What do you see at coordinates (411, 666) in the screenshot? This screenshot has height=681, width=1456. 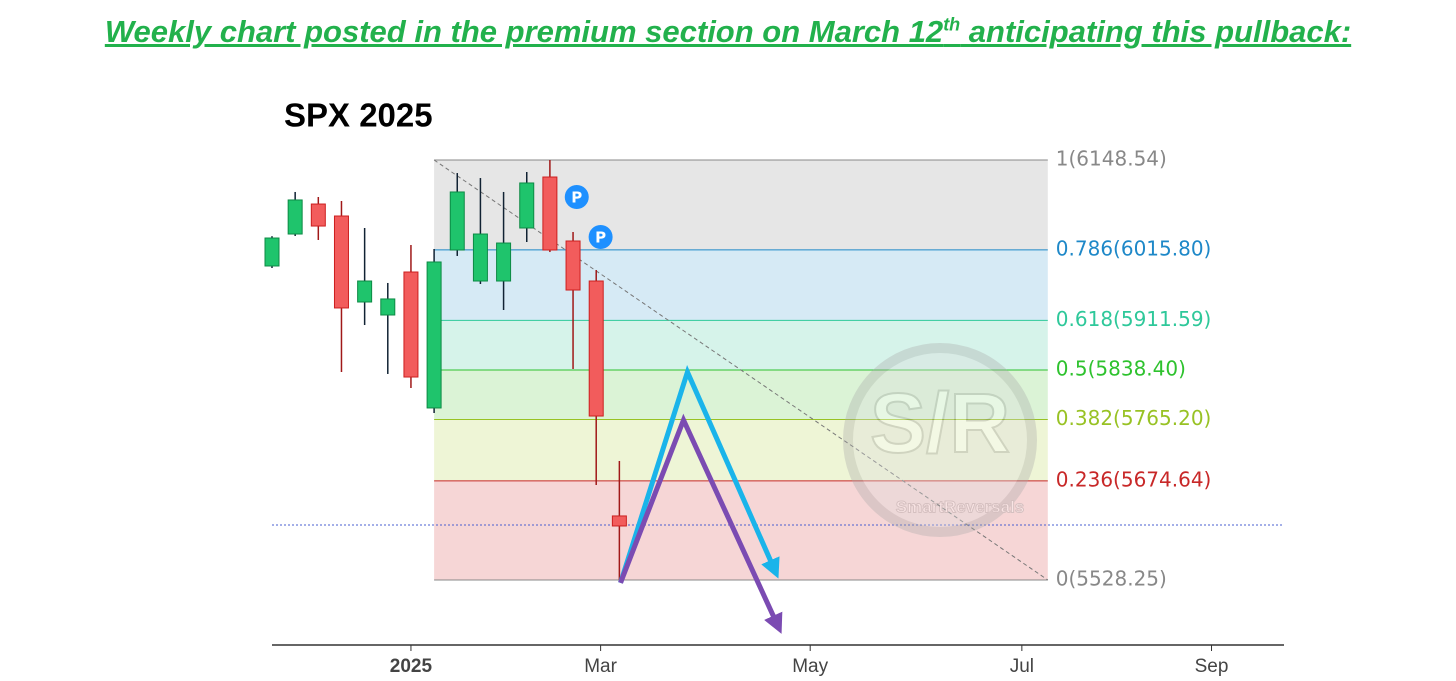 I see `x-tick-label: 2025` at bounding box center [411, 666].